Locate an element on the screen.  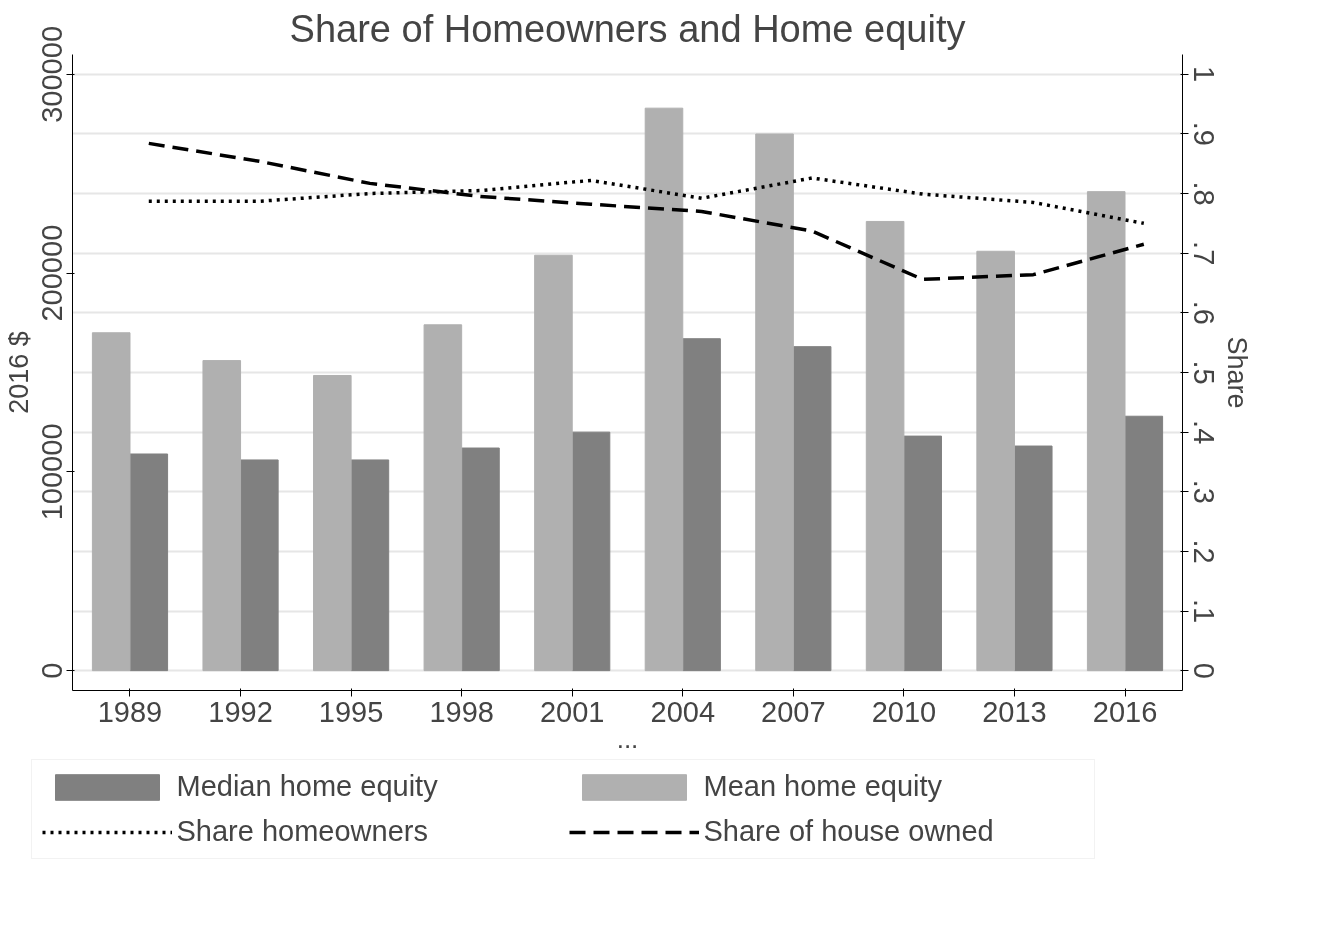
line-series is located at coordinates (646, 211).